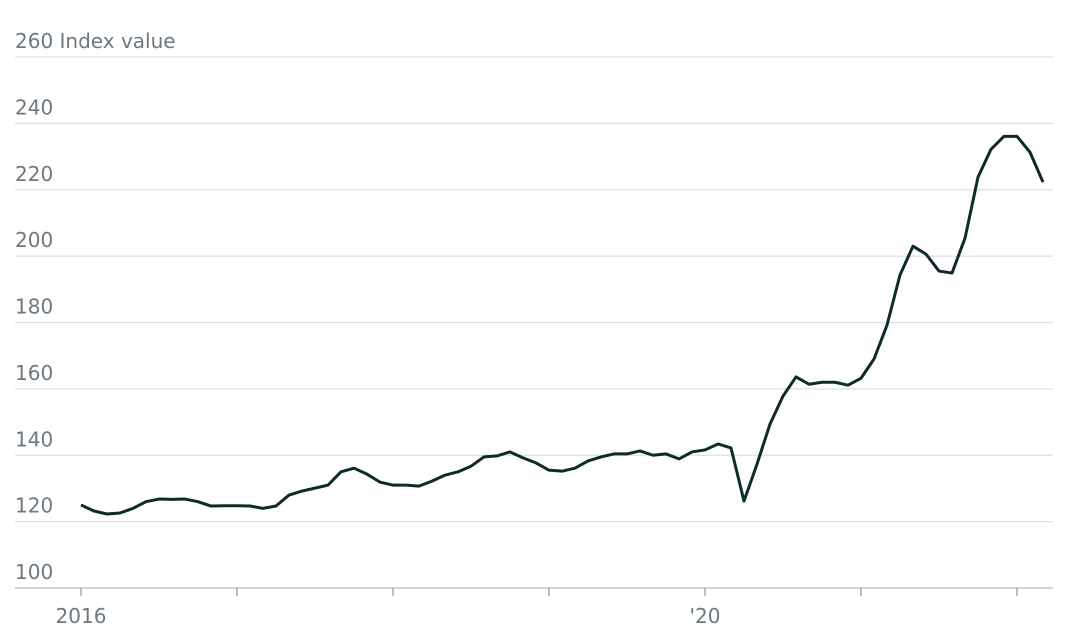 The image size is (1080, 642). What do you see at coordinates (34, 572) in the screenshot?
I see `y-tick-label: 100` at bounding box center [34, 572].